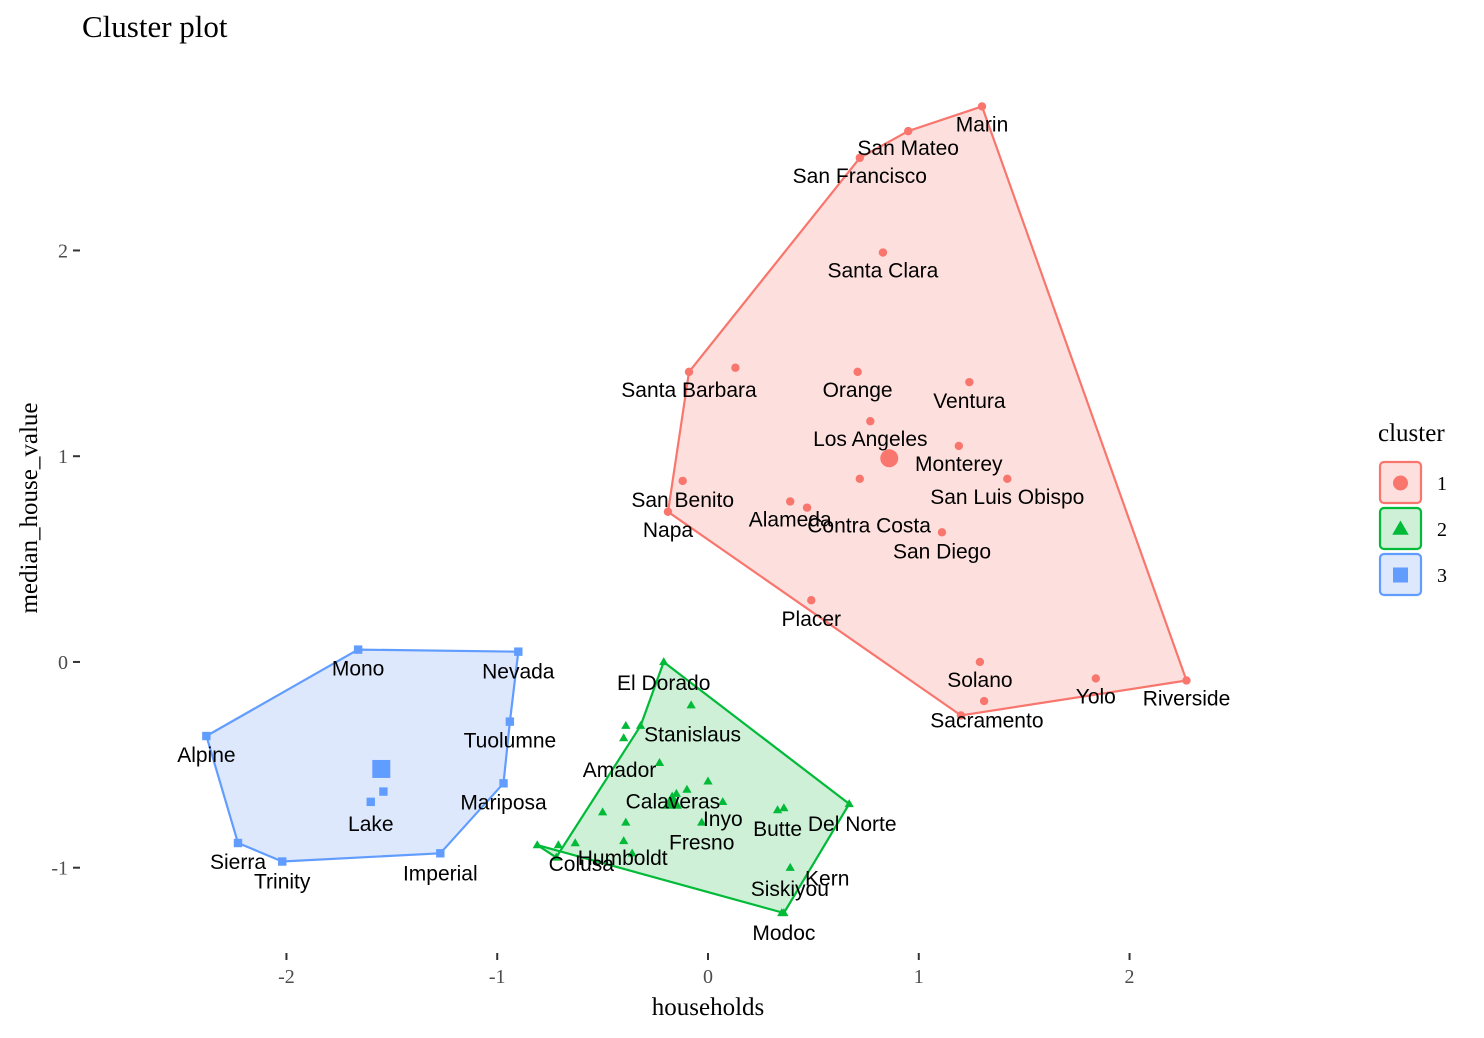  What do you see at coordinates (969, 401) in the screenshot?
I see `point-label-ventura: Ventura` at bounding box center [969, 401].